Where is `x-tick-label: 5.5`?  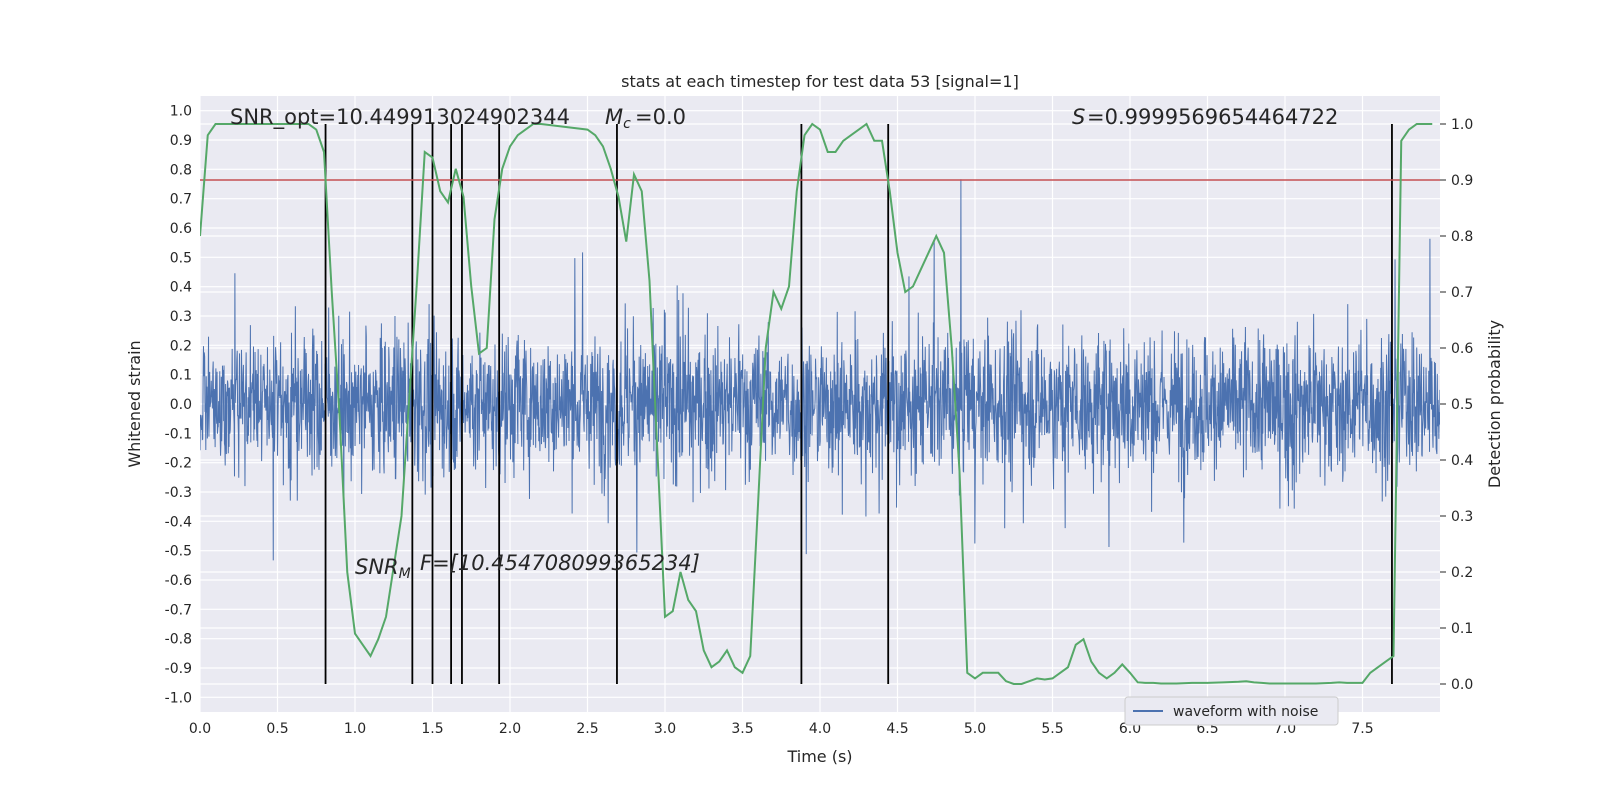
x-tick-label: 5.5 is located at coordinates (1052, 729).